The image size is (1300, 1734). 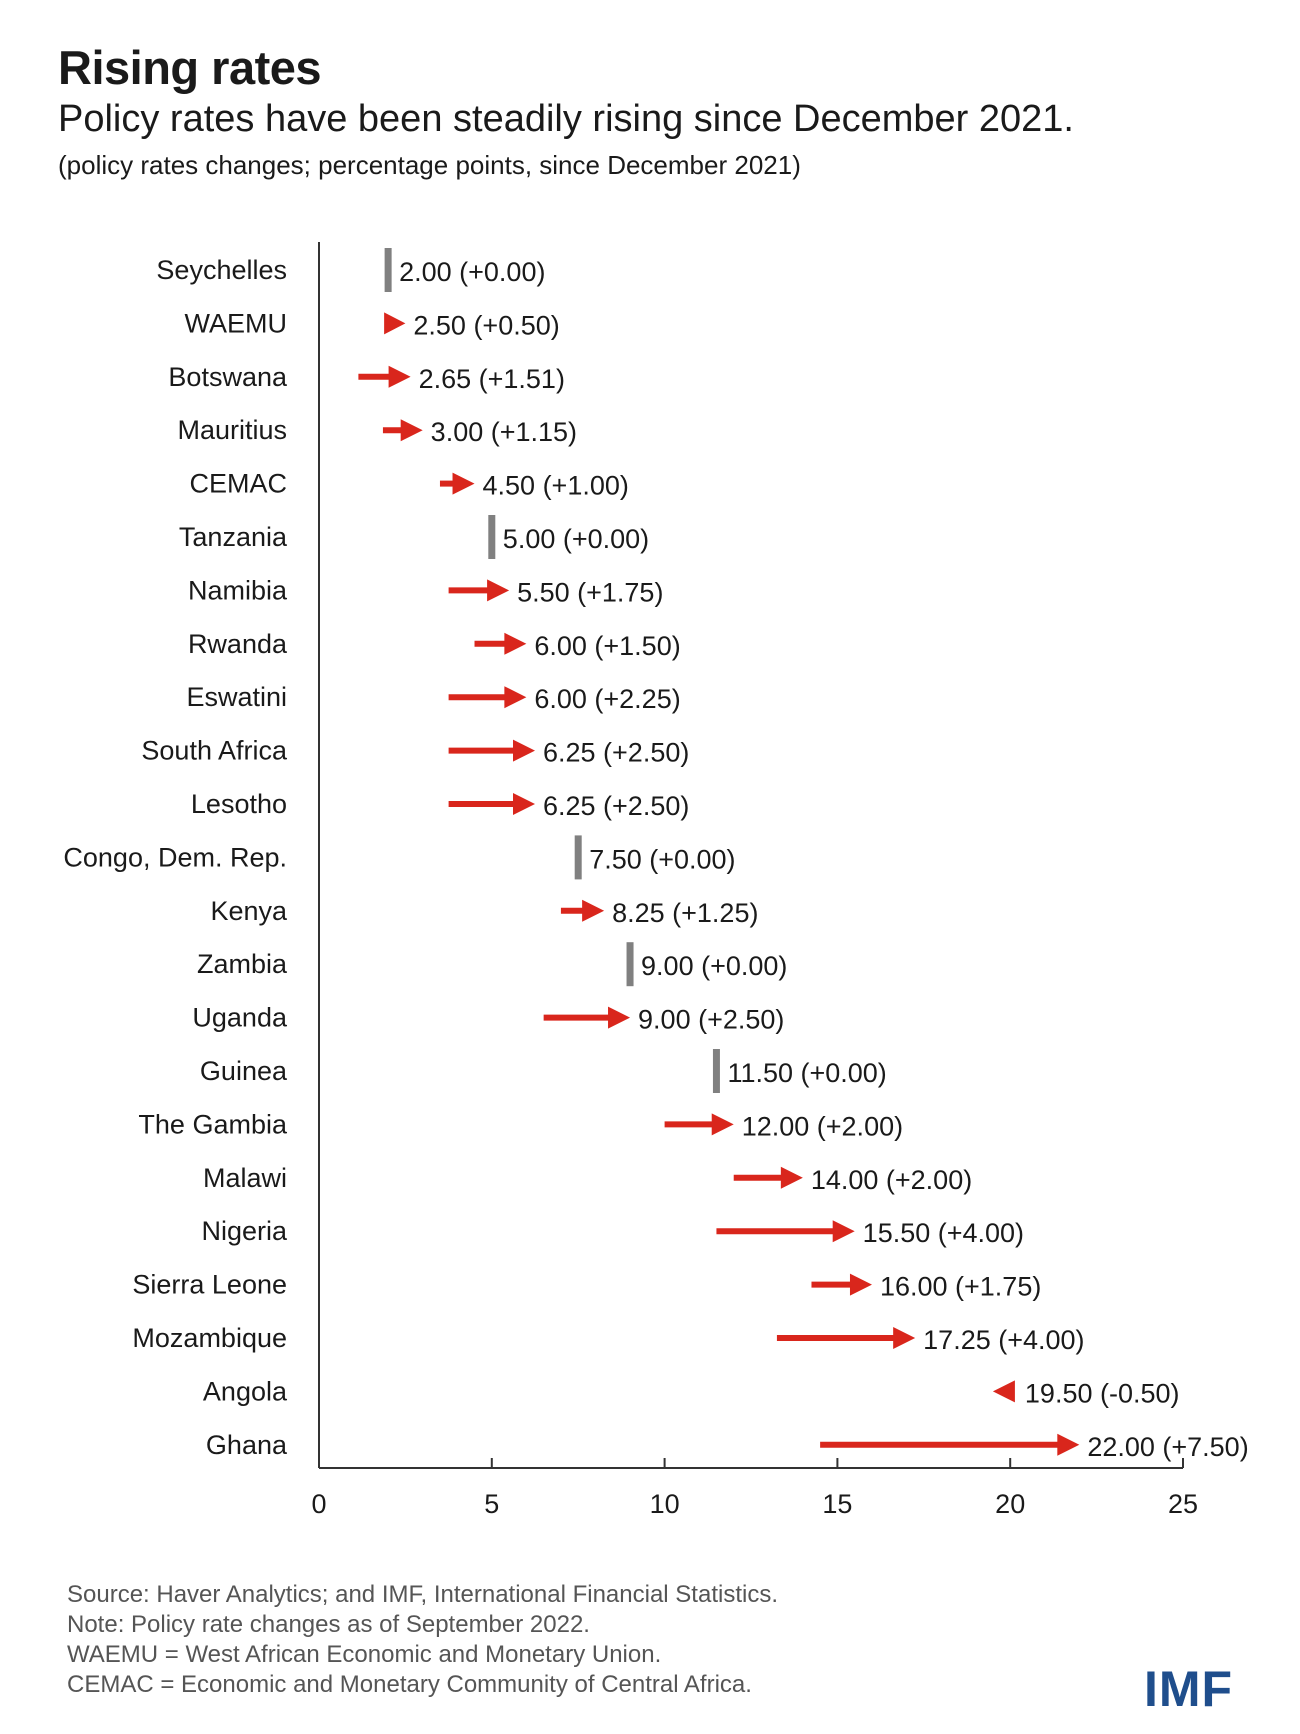 I want to click on category-label-zambia: Zambia, so click(x=242, y=964).